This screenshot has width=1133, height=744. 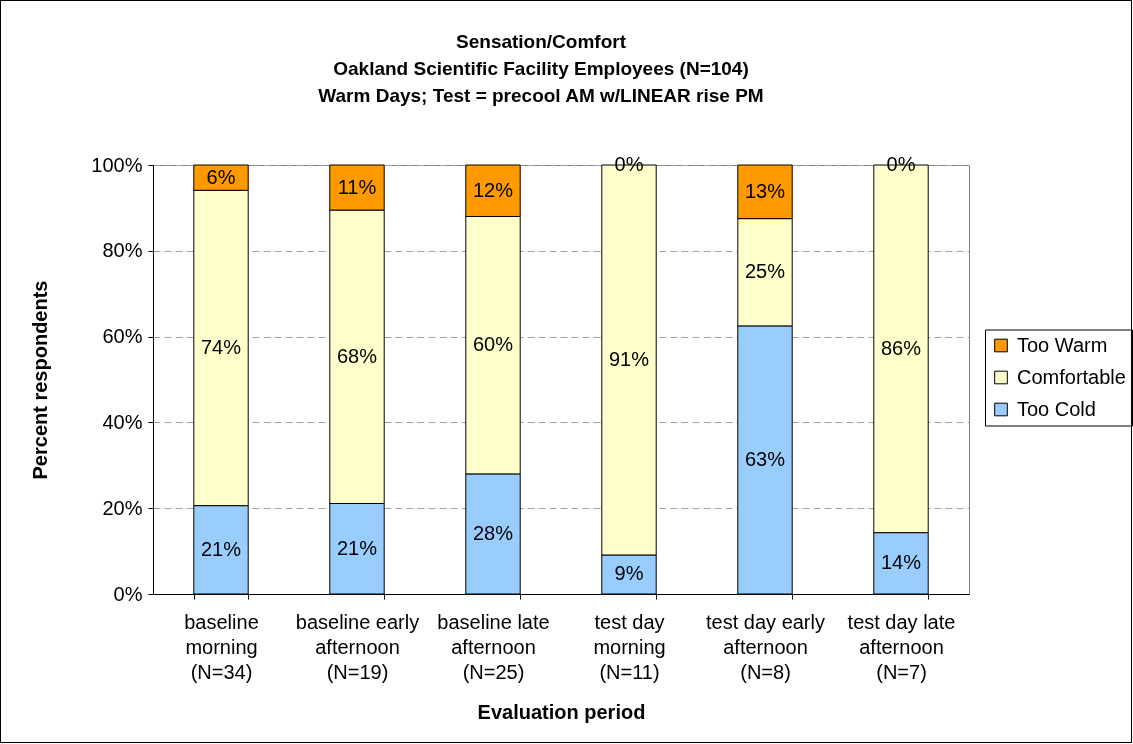 What do you see at coordinates (541, 68) in the screenshot?
I see `chart-title: Sensation/Comfort Oakland Scientific Facility Employees (N=104) Warm Days; Test = precool AM w/LINEAR rise PM` at bounding box center [541, 68].